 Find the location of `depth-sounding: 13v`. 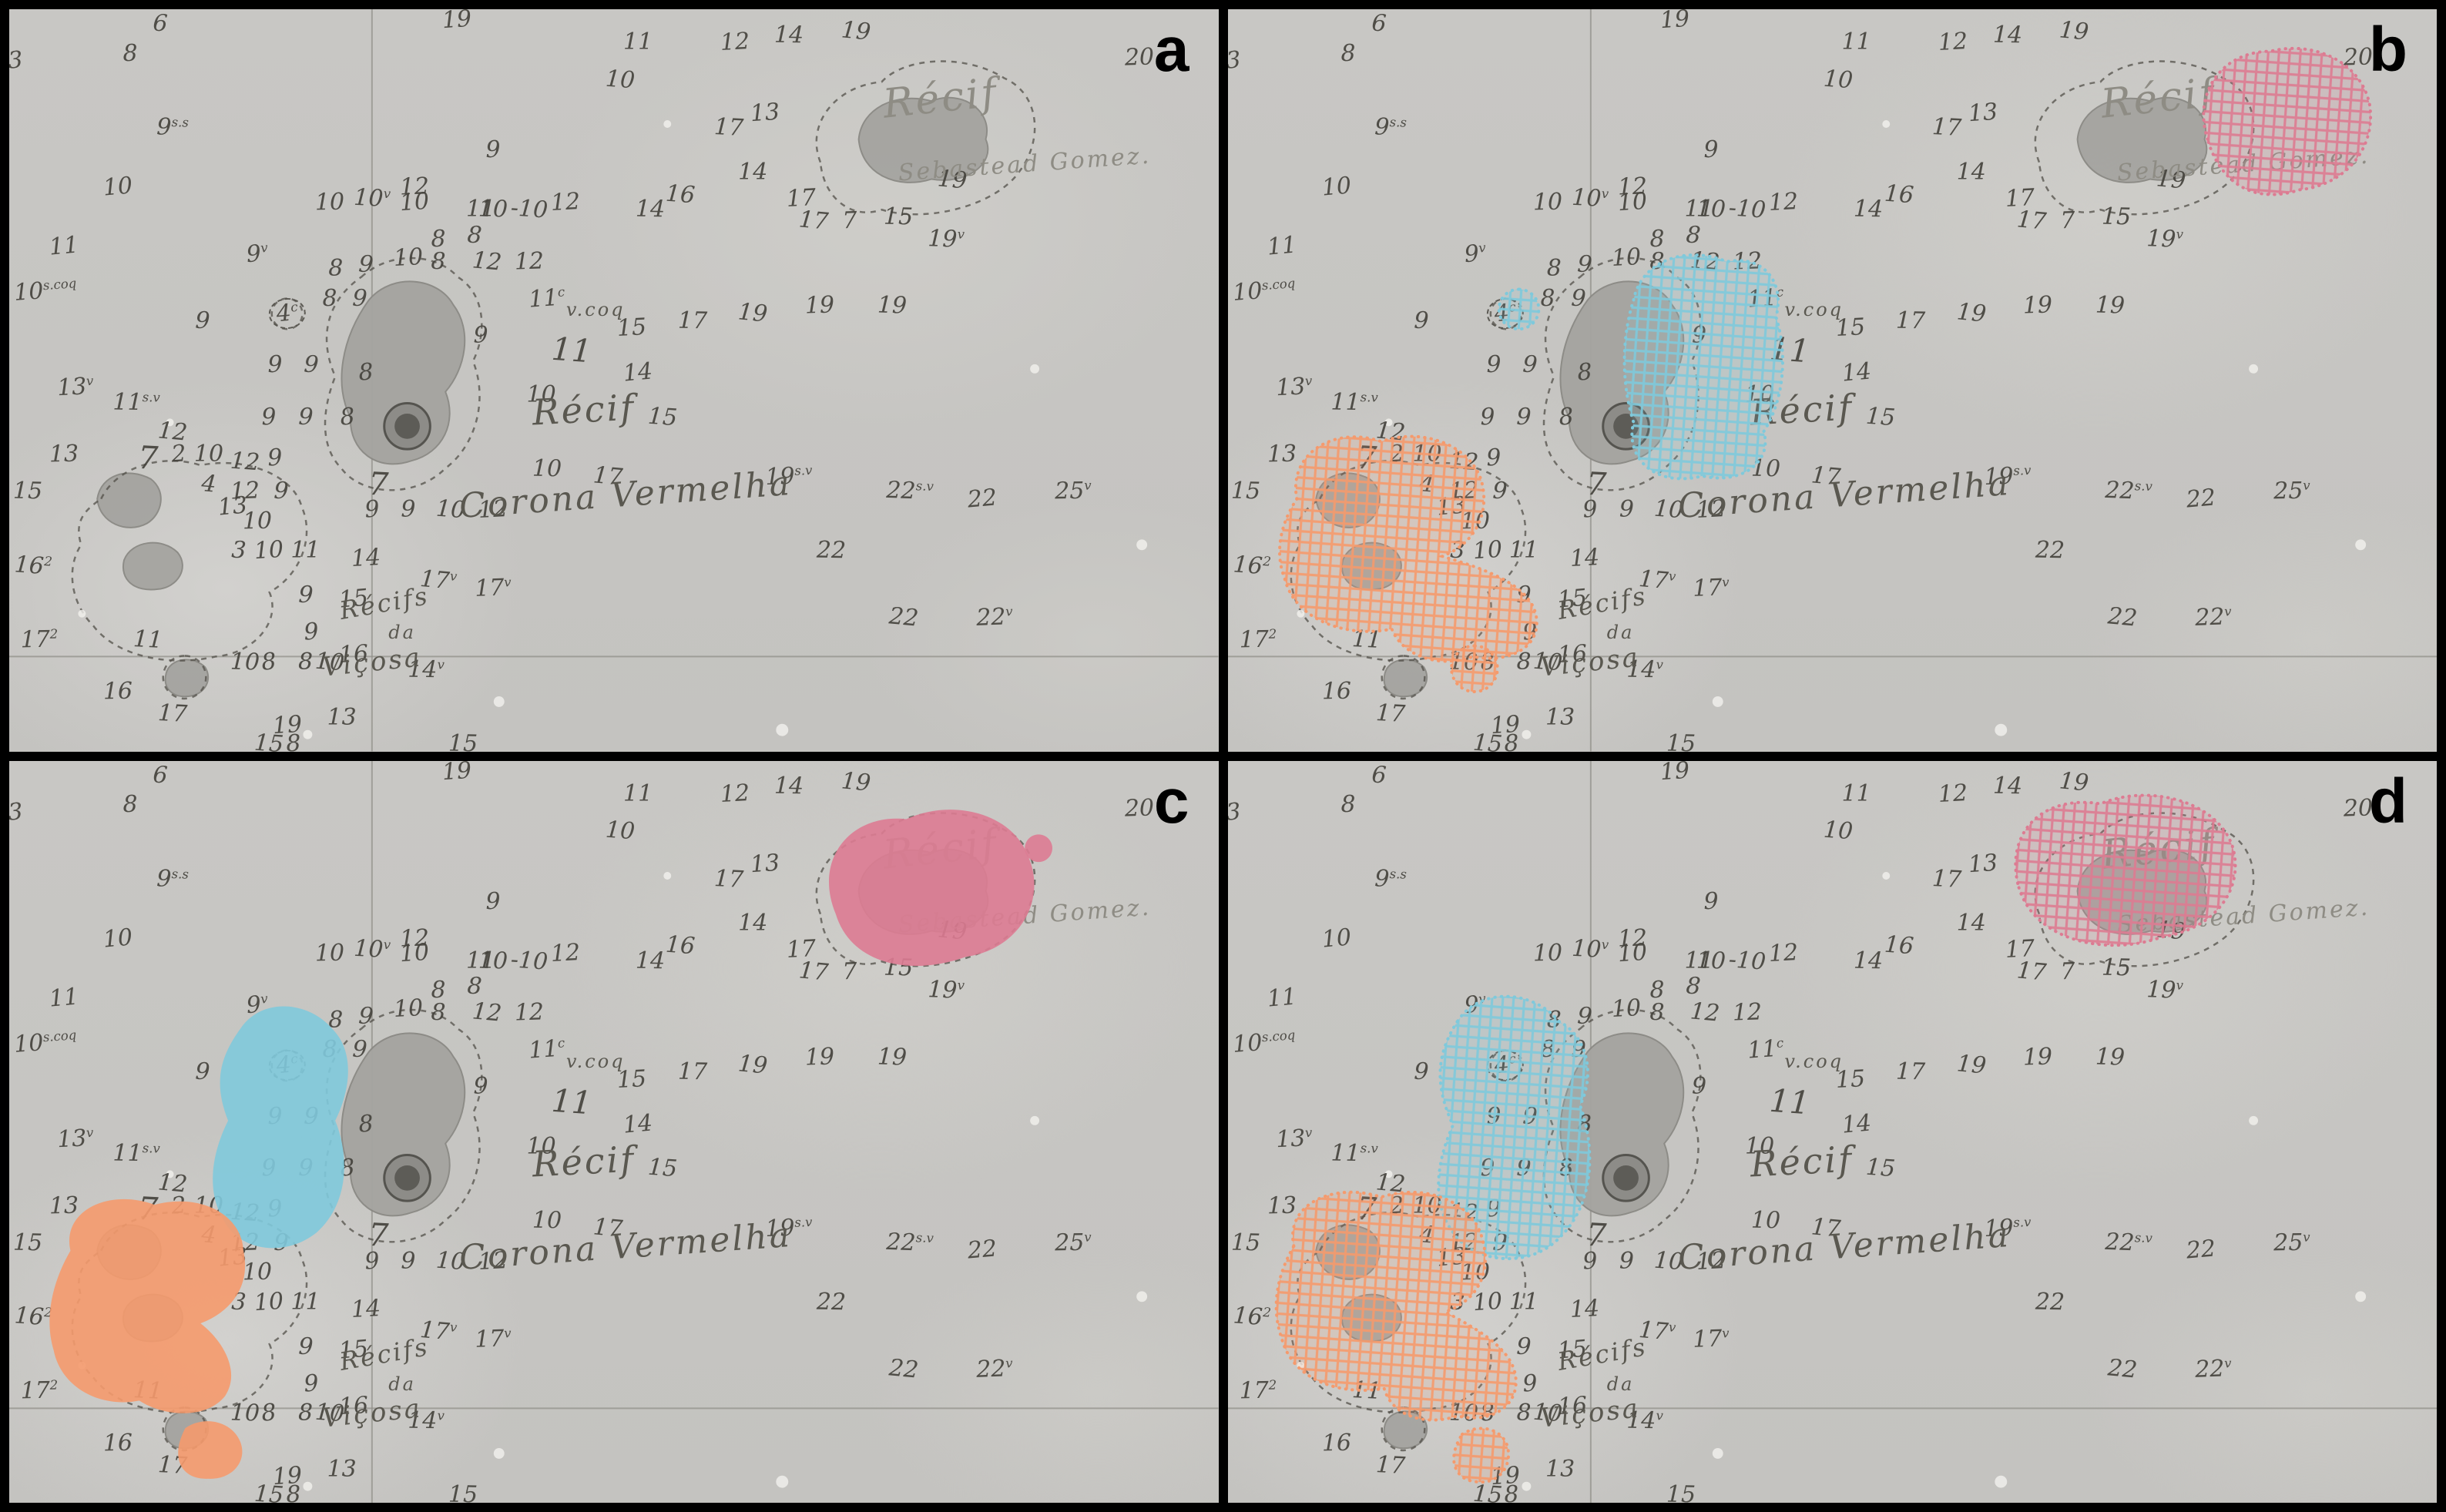

depth-sounding: 13v is located at coordinates (1294, 387).